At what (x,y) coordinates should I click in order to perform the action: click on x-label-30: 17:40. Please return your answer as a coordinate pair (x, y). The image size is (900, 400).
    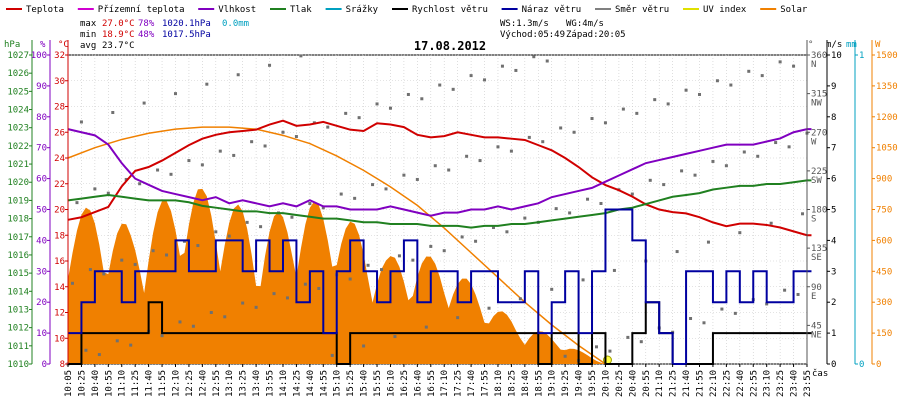
    Looking at the image, I should click on (472, 383).